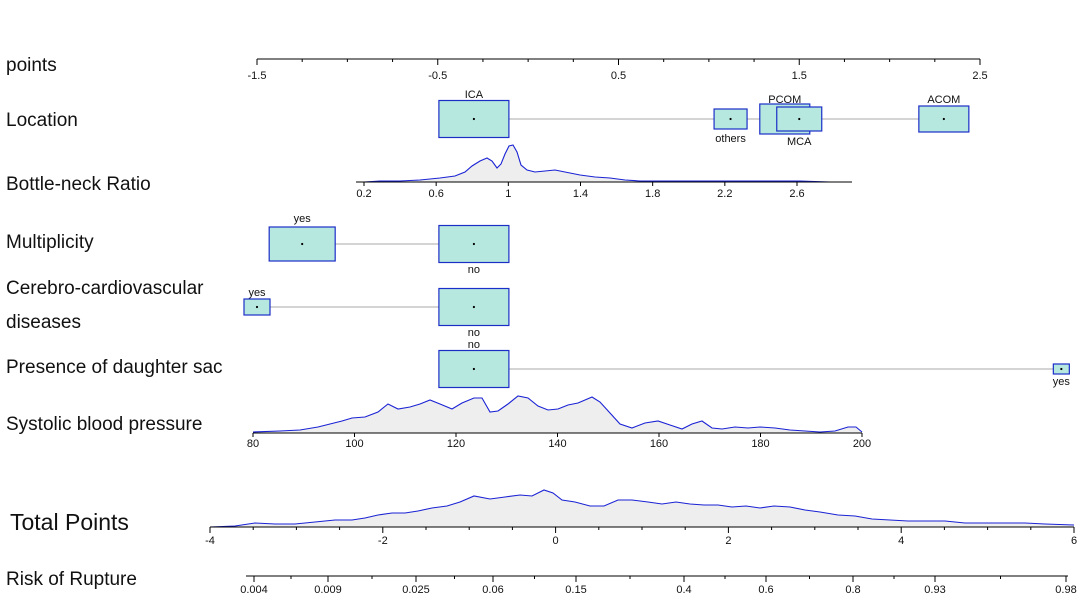  I want to click on row-label-systolic-bp: Systolic blood pressure, so click(104, 424).